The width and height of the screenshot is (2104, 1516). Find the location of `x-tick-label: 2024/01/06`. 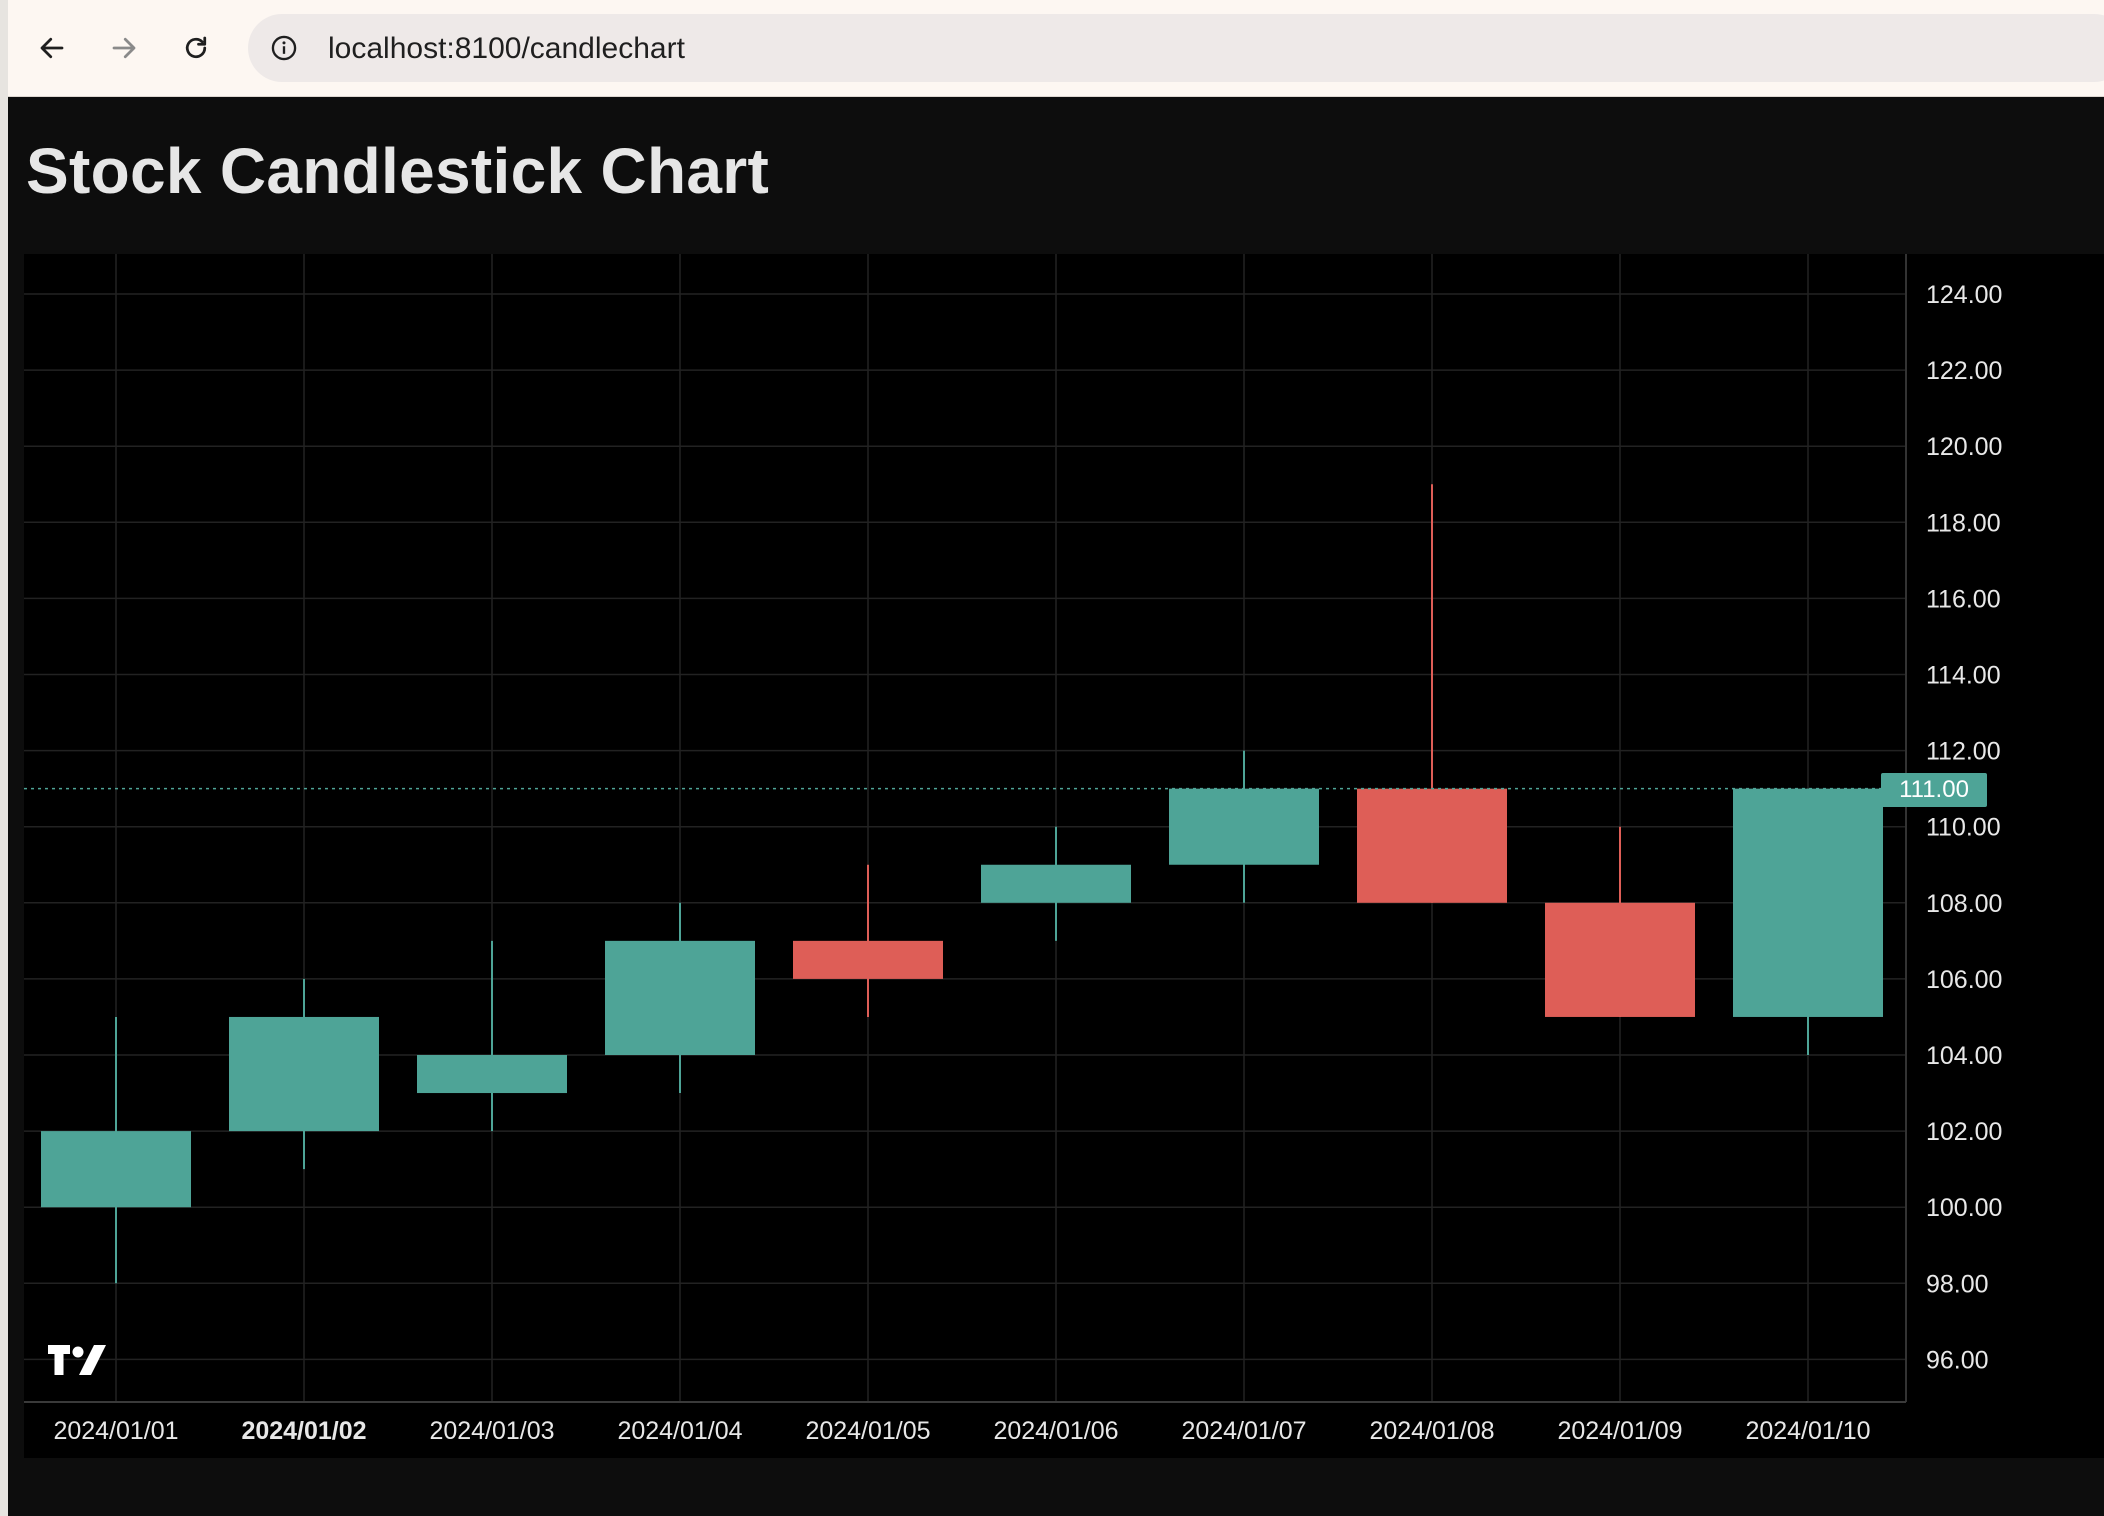

x-tick-label: 2024/01/06 is located at coordinates (1055, 1431).